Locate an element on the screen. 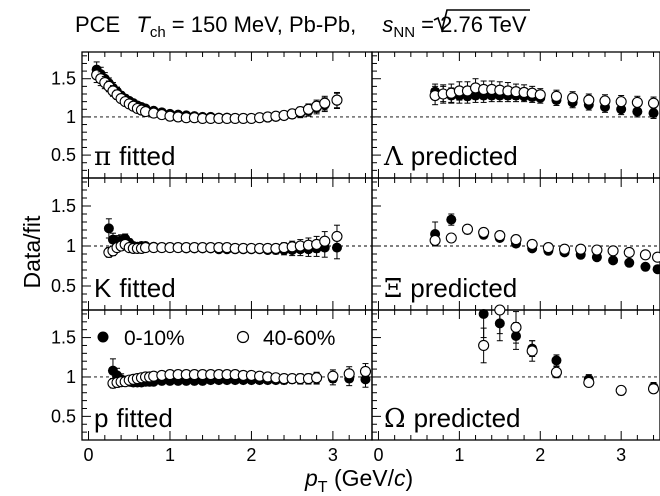  particle-symbol: π is located at coordinates (102, 157).